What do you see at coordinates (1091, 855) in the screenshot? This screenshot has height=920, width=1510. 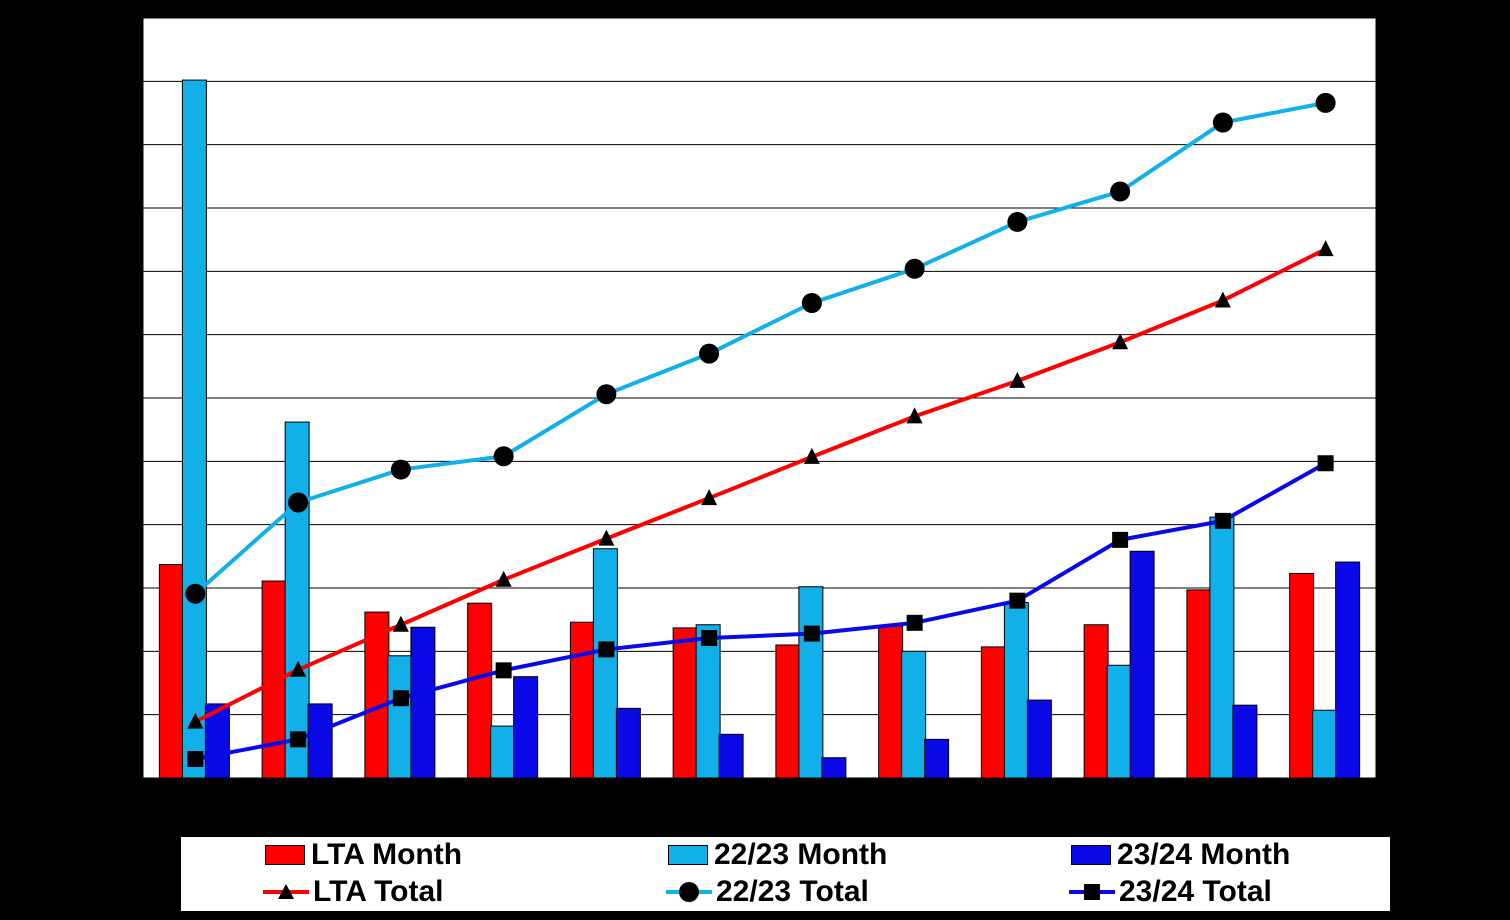 I see `legend-swatch-2324-month` at bounding box center [1091, 855].